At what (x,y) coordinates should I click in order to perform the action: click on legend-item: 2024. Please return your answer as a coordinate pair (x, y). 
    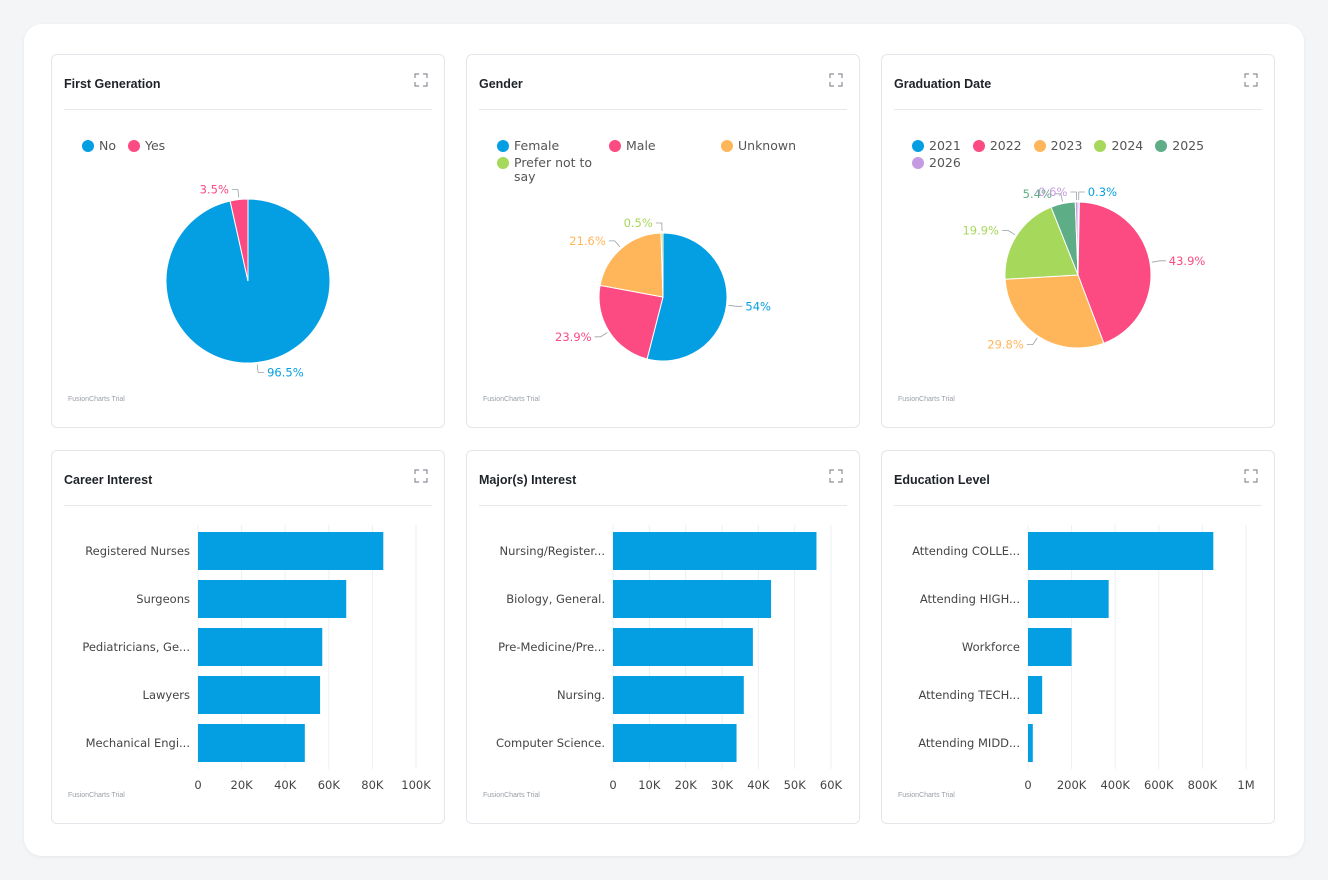
    Looking at the image, I should click on (1118, 146).